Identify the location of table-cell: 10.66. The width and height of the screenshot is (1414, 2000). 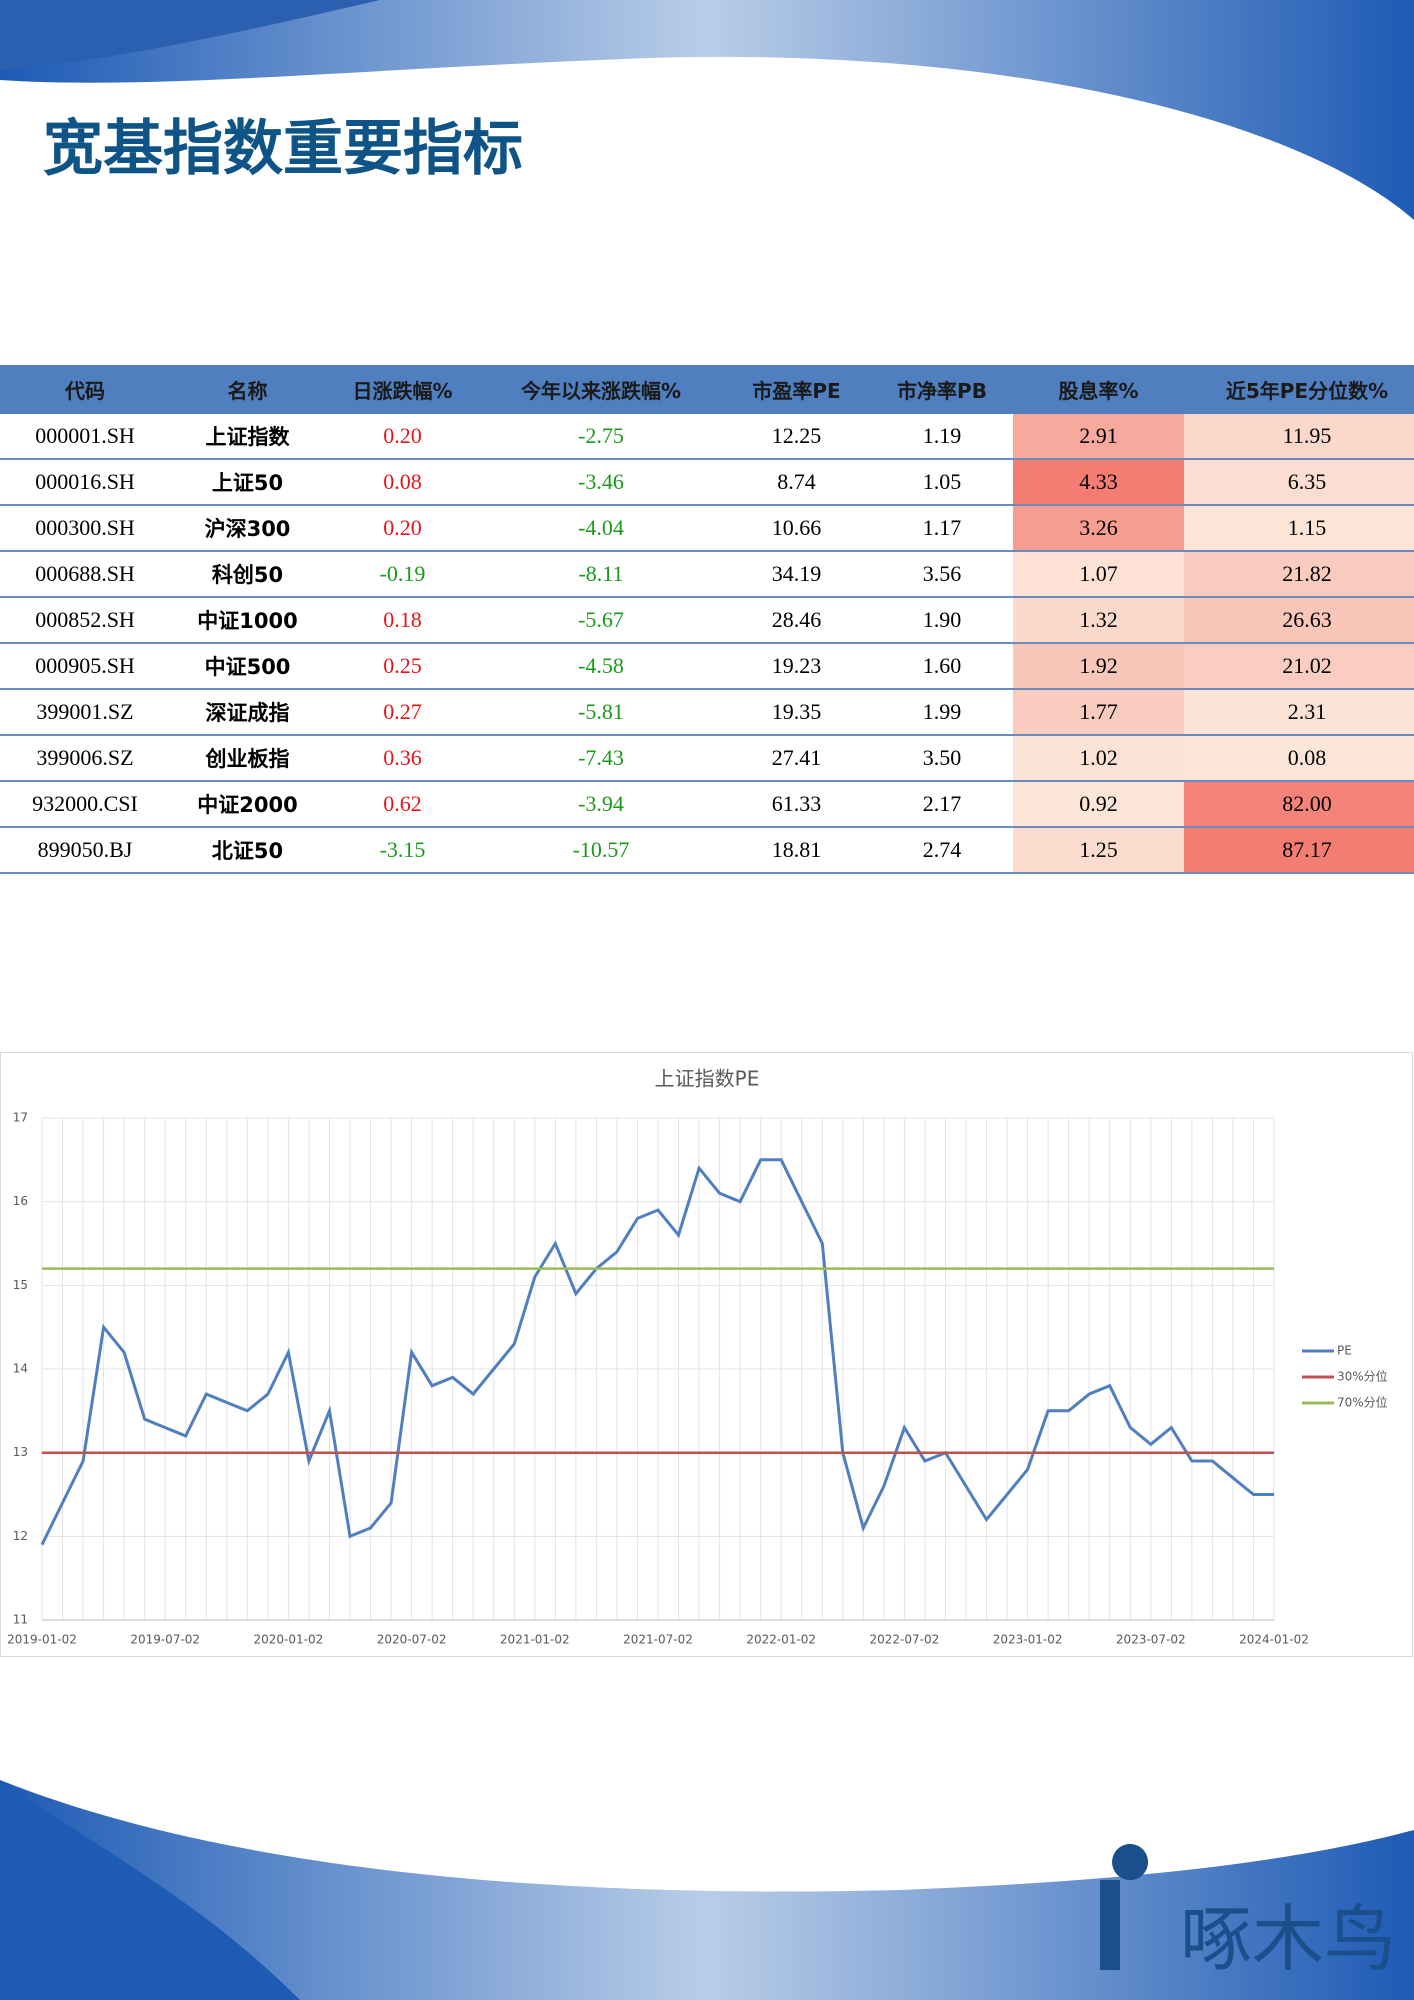
(796, 528).